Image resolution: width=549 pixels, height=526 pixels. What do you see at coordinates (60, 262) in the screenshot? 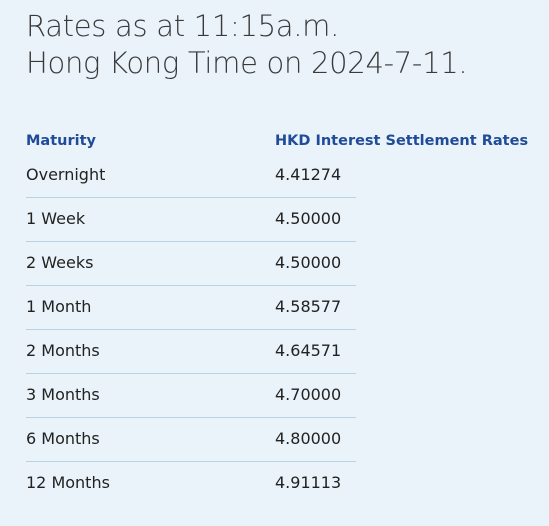
I see `maturity-cell: 2 Weeks` at bounding box center [60, 262].